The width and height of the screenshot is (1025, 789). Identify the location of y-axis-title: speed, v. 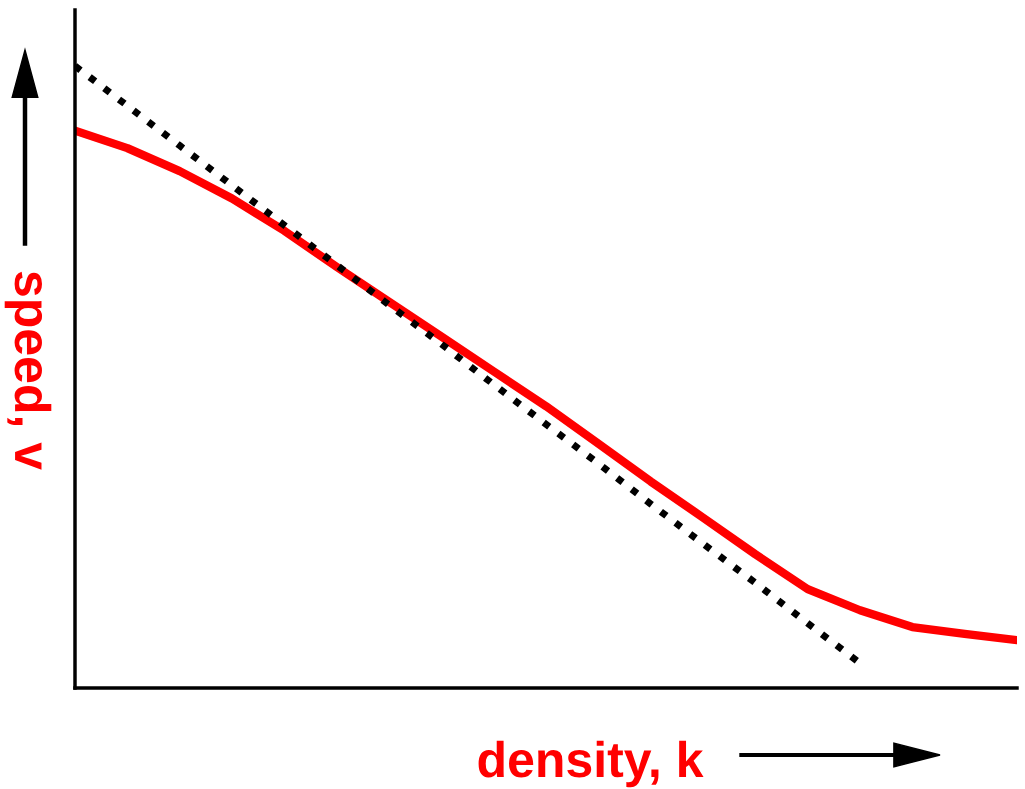
(28, 370).